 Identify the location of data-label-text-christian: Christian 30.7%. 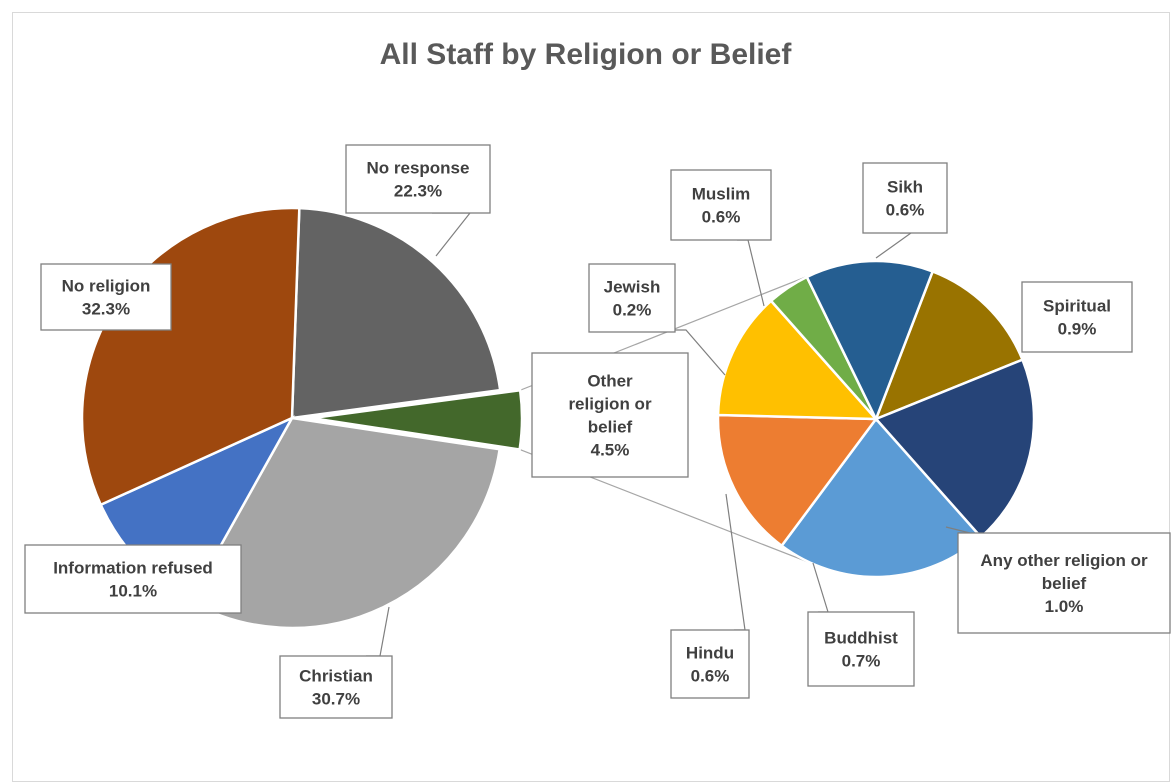
(336, 688).